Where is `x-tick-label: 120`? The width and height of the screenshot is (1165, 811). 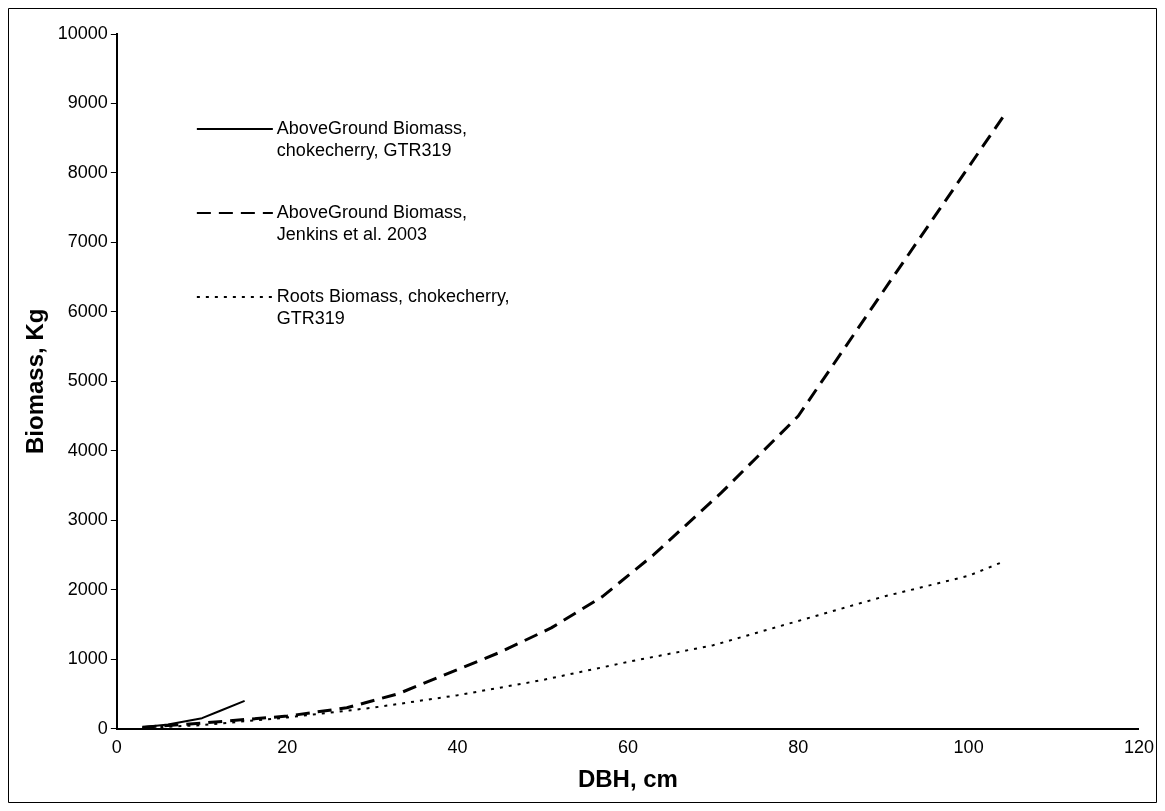 x-tick-label: 120 is located at coordinates (1139, 747).